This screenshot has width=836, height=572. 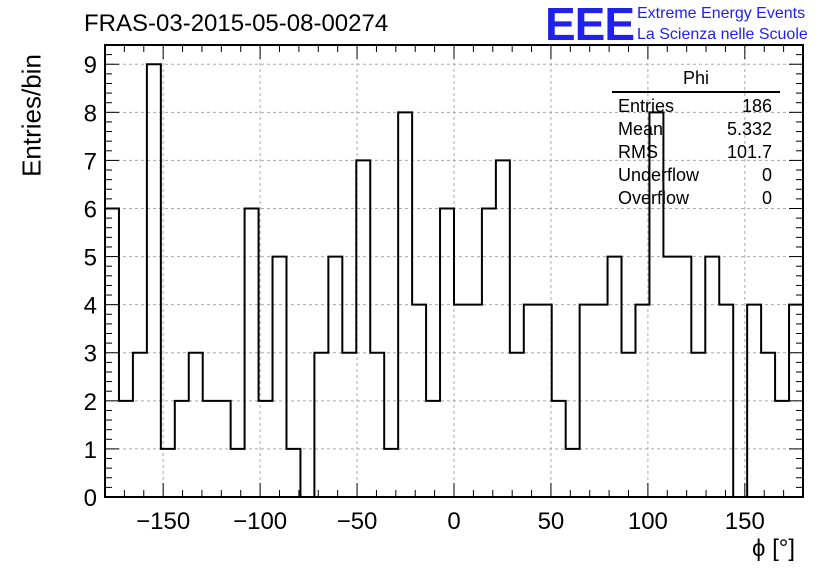 I want to click on stat-row-rms: RMS 101.7, so click(x=696, y=152).